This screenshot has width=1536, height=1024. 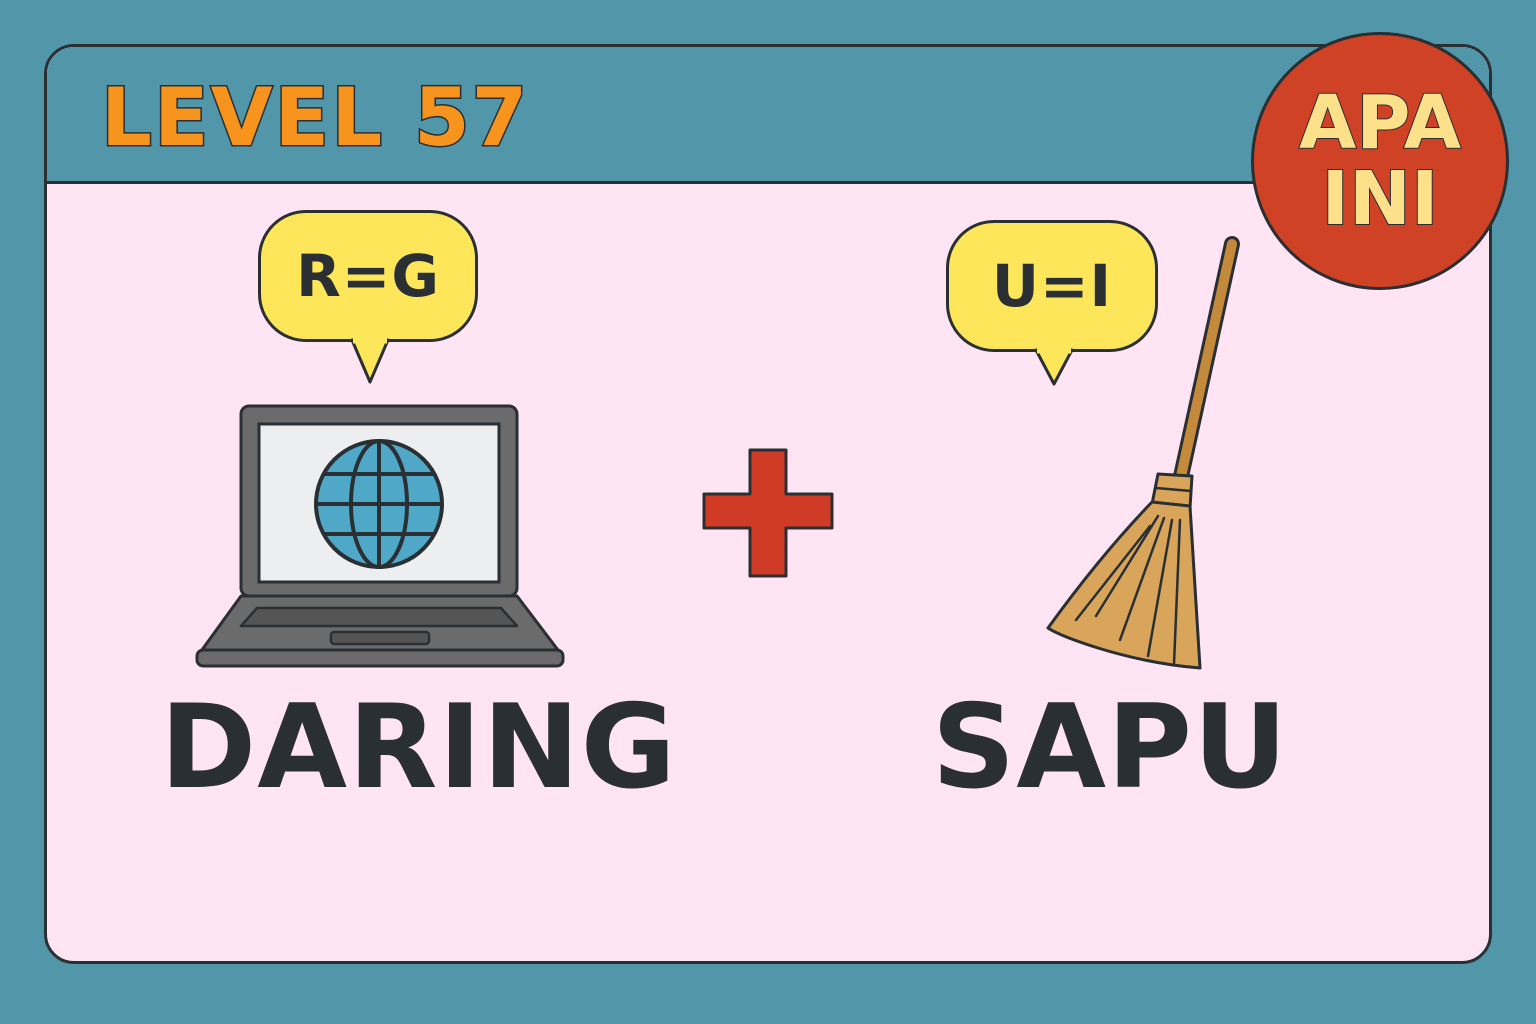 What do you see at coordinates (370, 361) in the screenshot?
I see `bubble-tail-left` at bounding box center [370, 361].